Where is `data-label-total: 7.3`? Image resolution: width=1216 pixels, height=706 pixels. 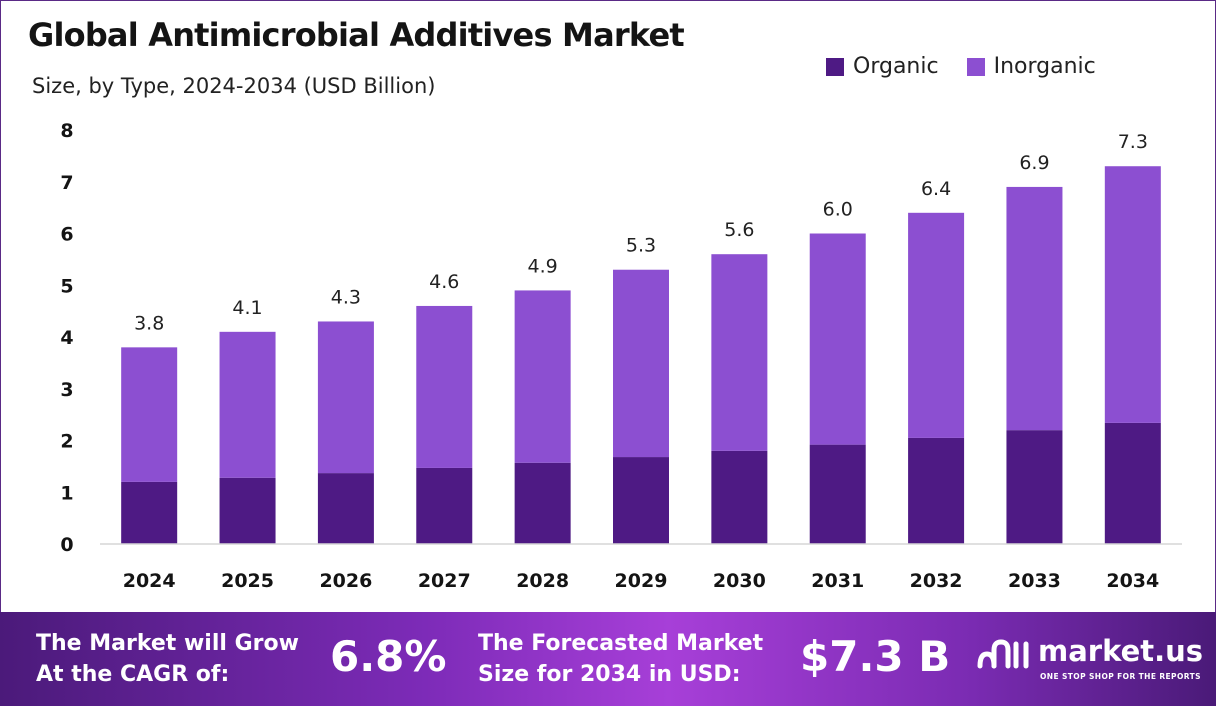
data-label-total: 7.3 is located at coordinates (1133, 142).